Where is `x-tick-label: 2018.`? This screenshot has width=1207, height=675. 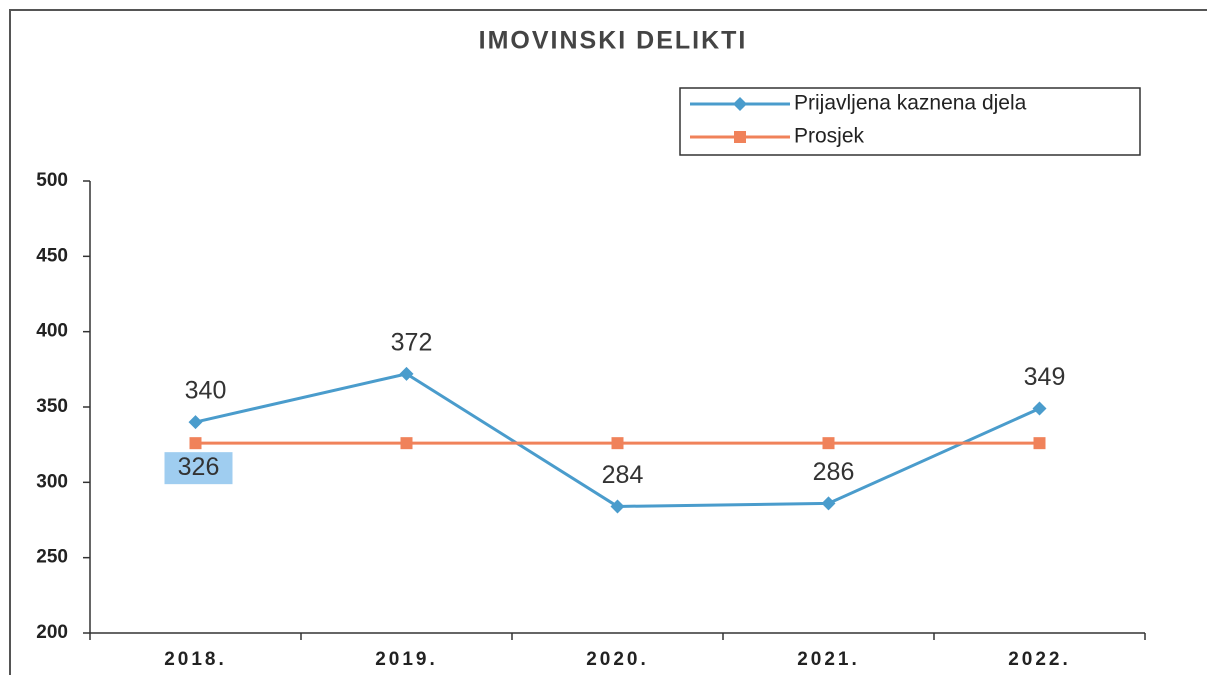
x-tick-label: 2018. is located at coordinates (195, 659).